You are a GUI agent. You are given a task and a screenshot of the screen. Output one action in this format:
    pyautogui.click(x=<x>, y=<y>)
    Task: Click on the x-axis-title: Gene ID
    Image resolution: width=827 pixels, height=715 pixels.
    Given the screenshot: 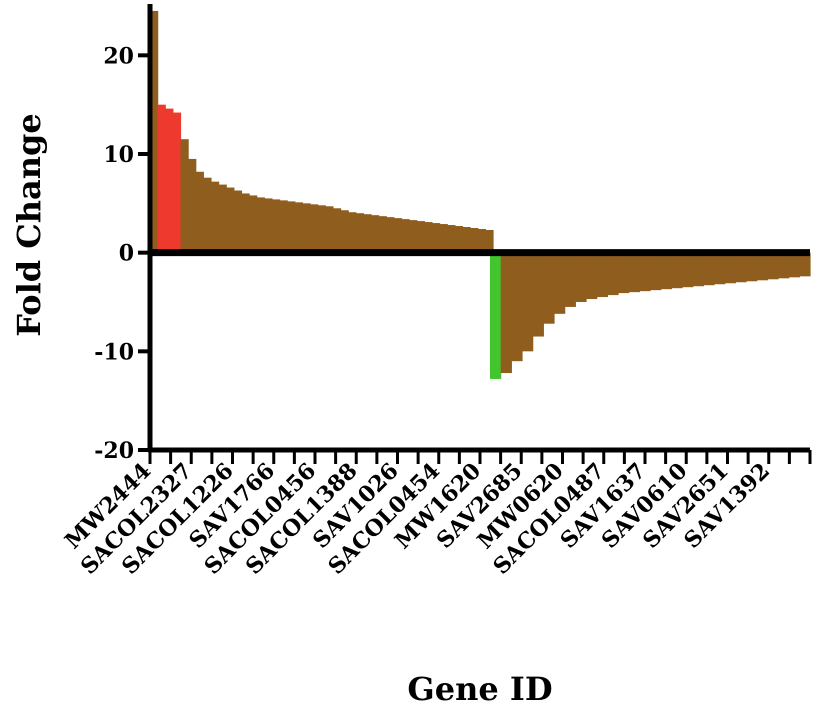 What is the action you would take?
    pyautogui.click(x=479, y=689)
    